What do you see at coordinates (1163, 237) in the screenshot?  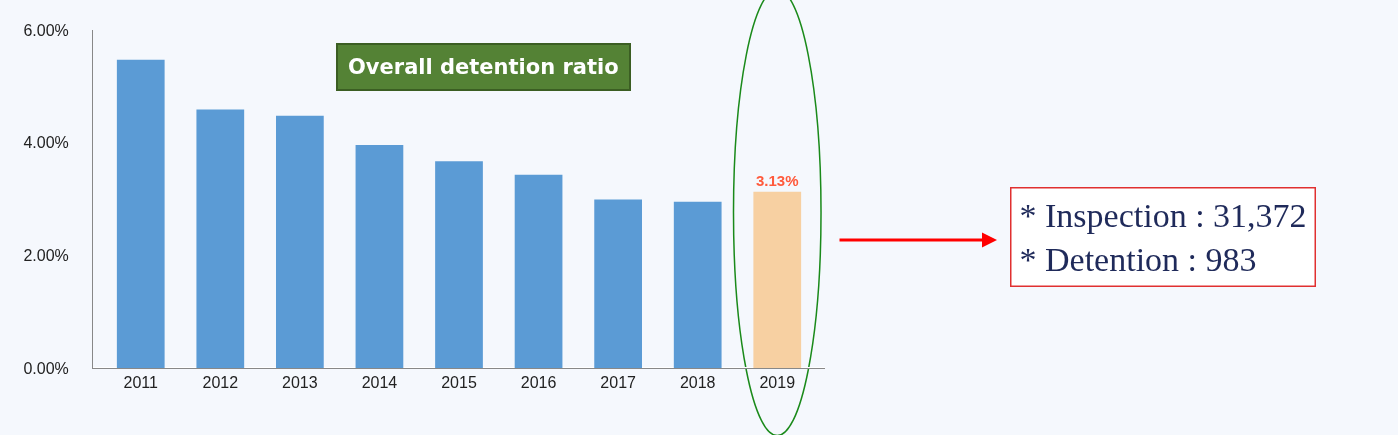 I see `text: * Inspection : 31,372 * Detention : 983` at bounding box center [1163, 237].